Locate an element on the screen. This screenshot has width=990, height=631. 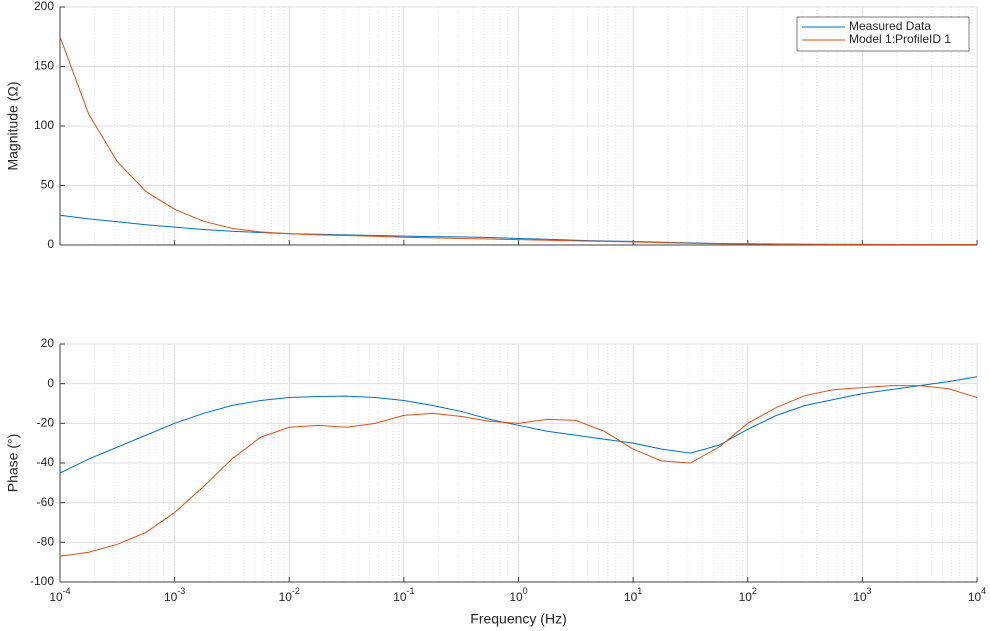
y-tick-label: -60 is located at coordinates (46, 502).